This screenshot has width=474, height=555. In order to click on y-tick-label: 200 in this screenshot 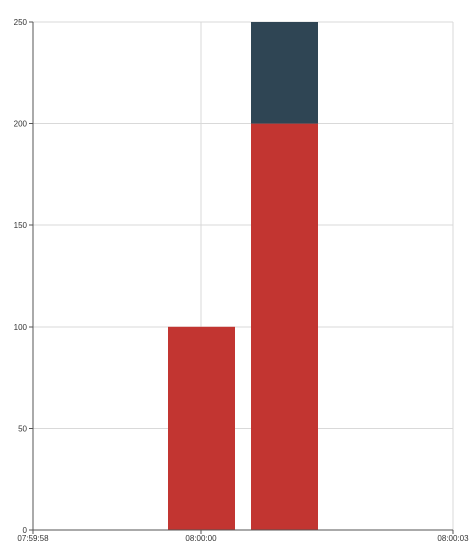, I will do `click(21, 124)`.